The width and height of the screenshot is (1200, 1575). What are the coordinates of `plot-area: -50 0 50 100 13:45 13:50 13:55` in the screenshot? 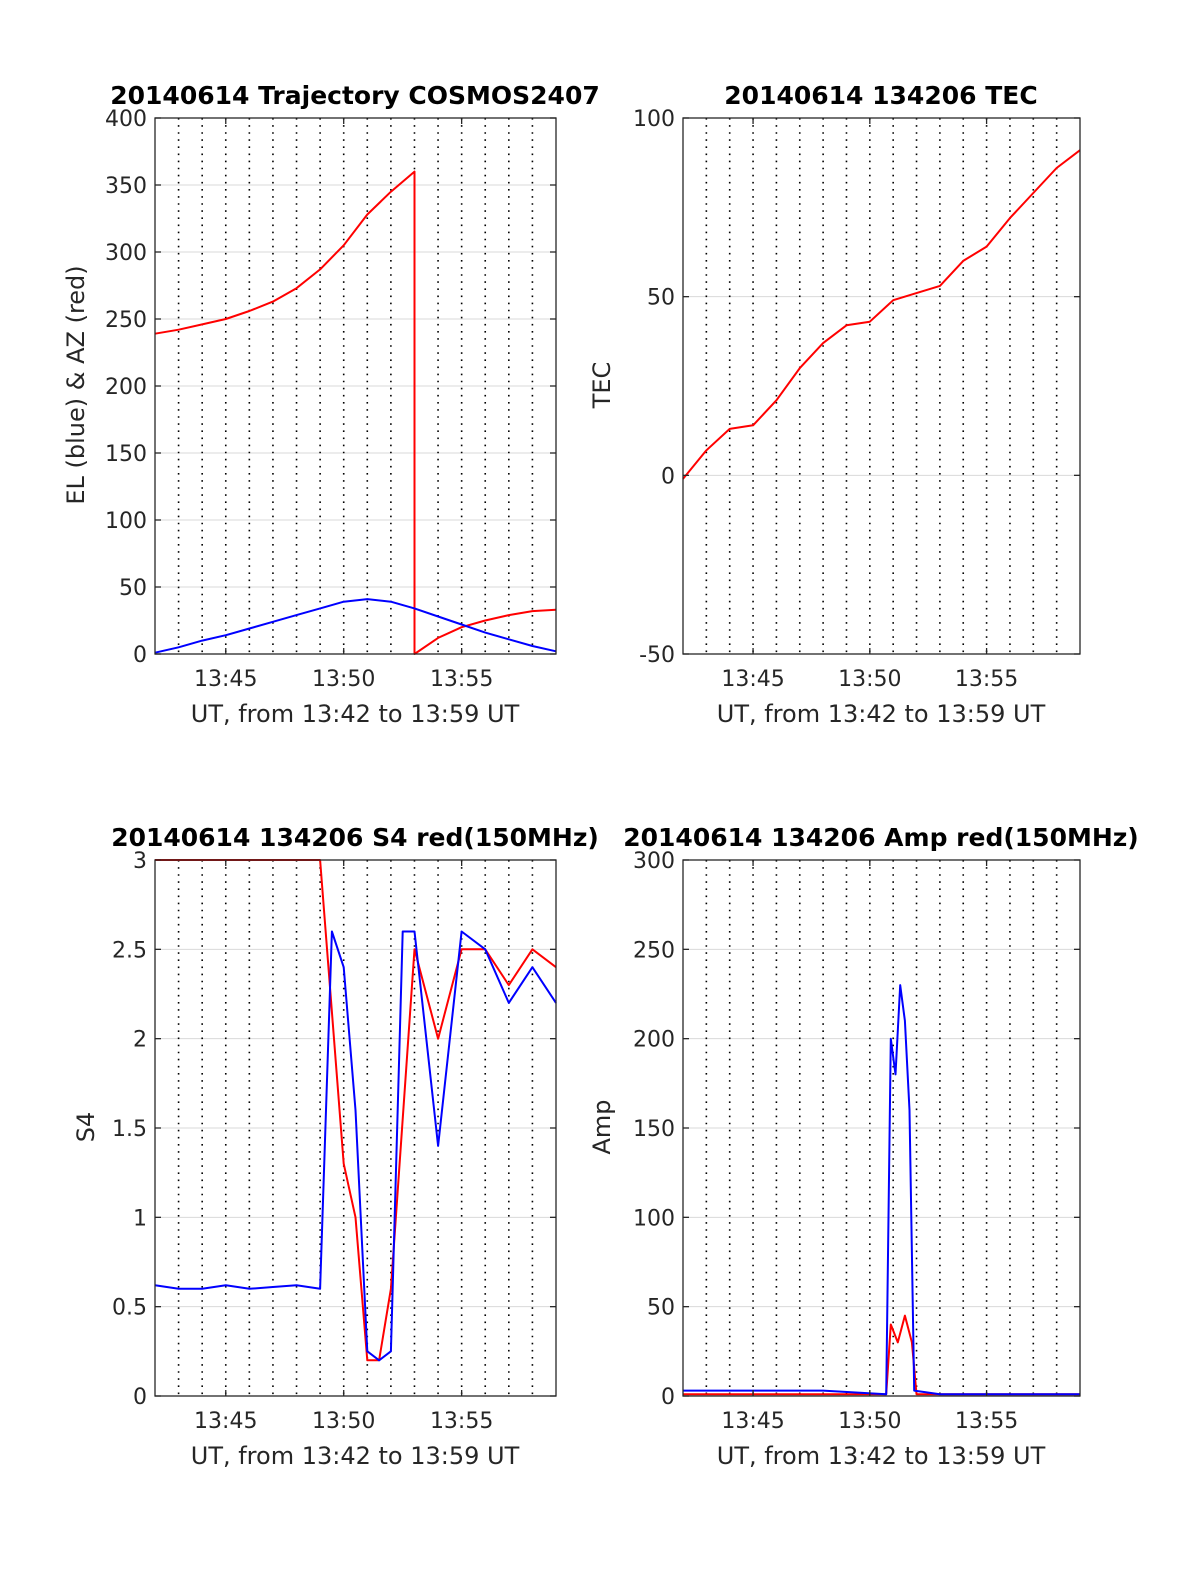 It's located at (857, 399).